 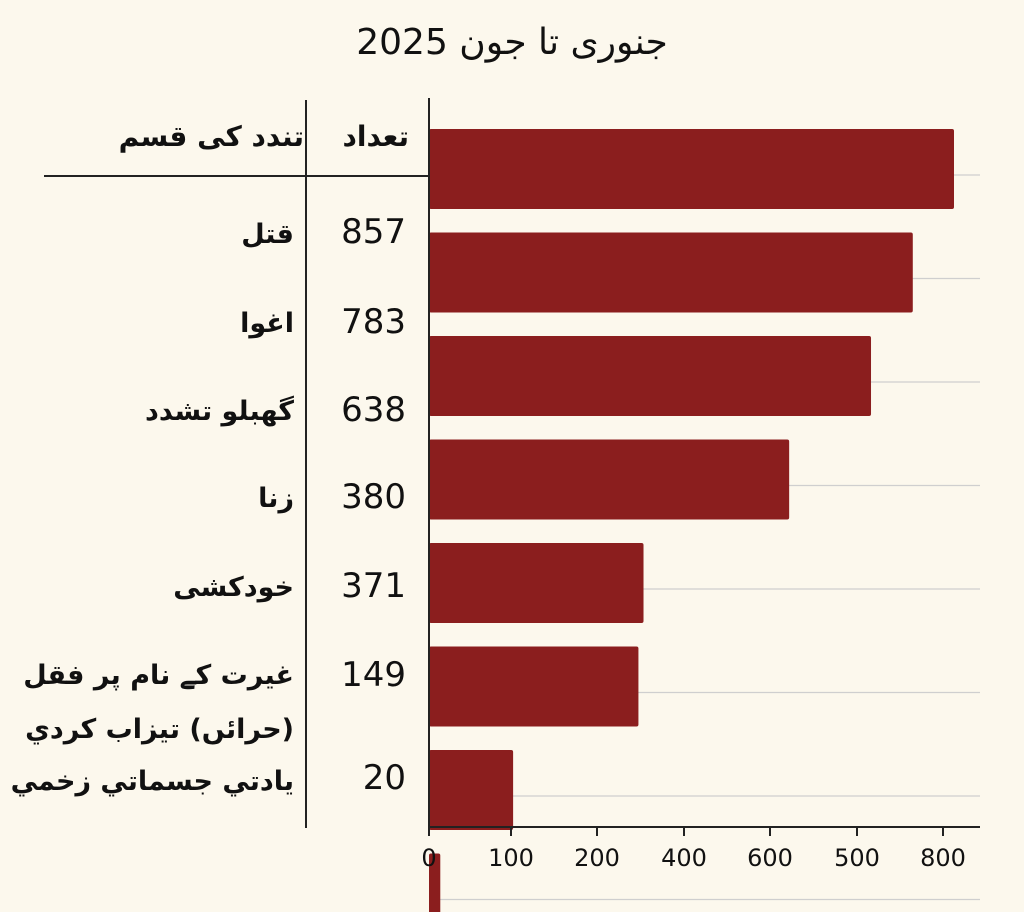 I want to click on count-label: 380, so click(x=373, y=497).